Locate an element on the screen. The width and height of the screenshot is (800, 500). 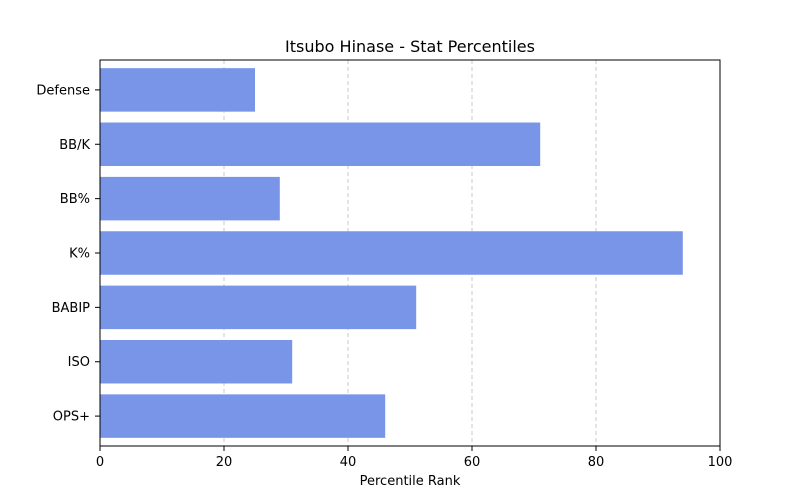
x-axis-ticks: 0 20 40 60 80 100 is located at coordinates (414, 458).